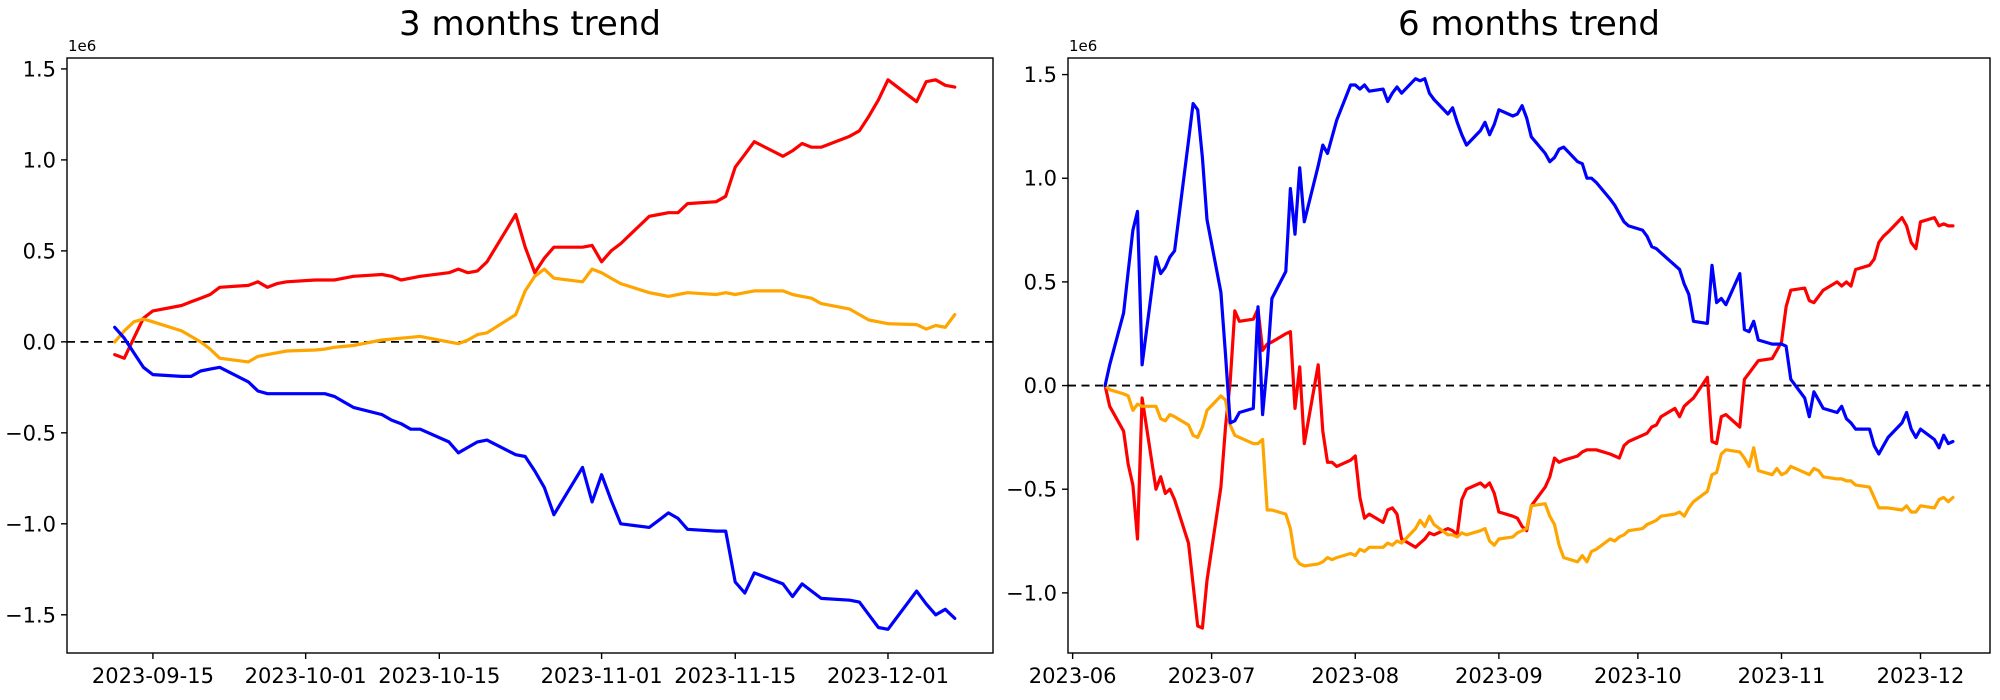  What do you see at coordinates (1782, 676) in the screenshot?
I see `x-tick-label: 2023-11` at bounding box center [1782, 676].